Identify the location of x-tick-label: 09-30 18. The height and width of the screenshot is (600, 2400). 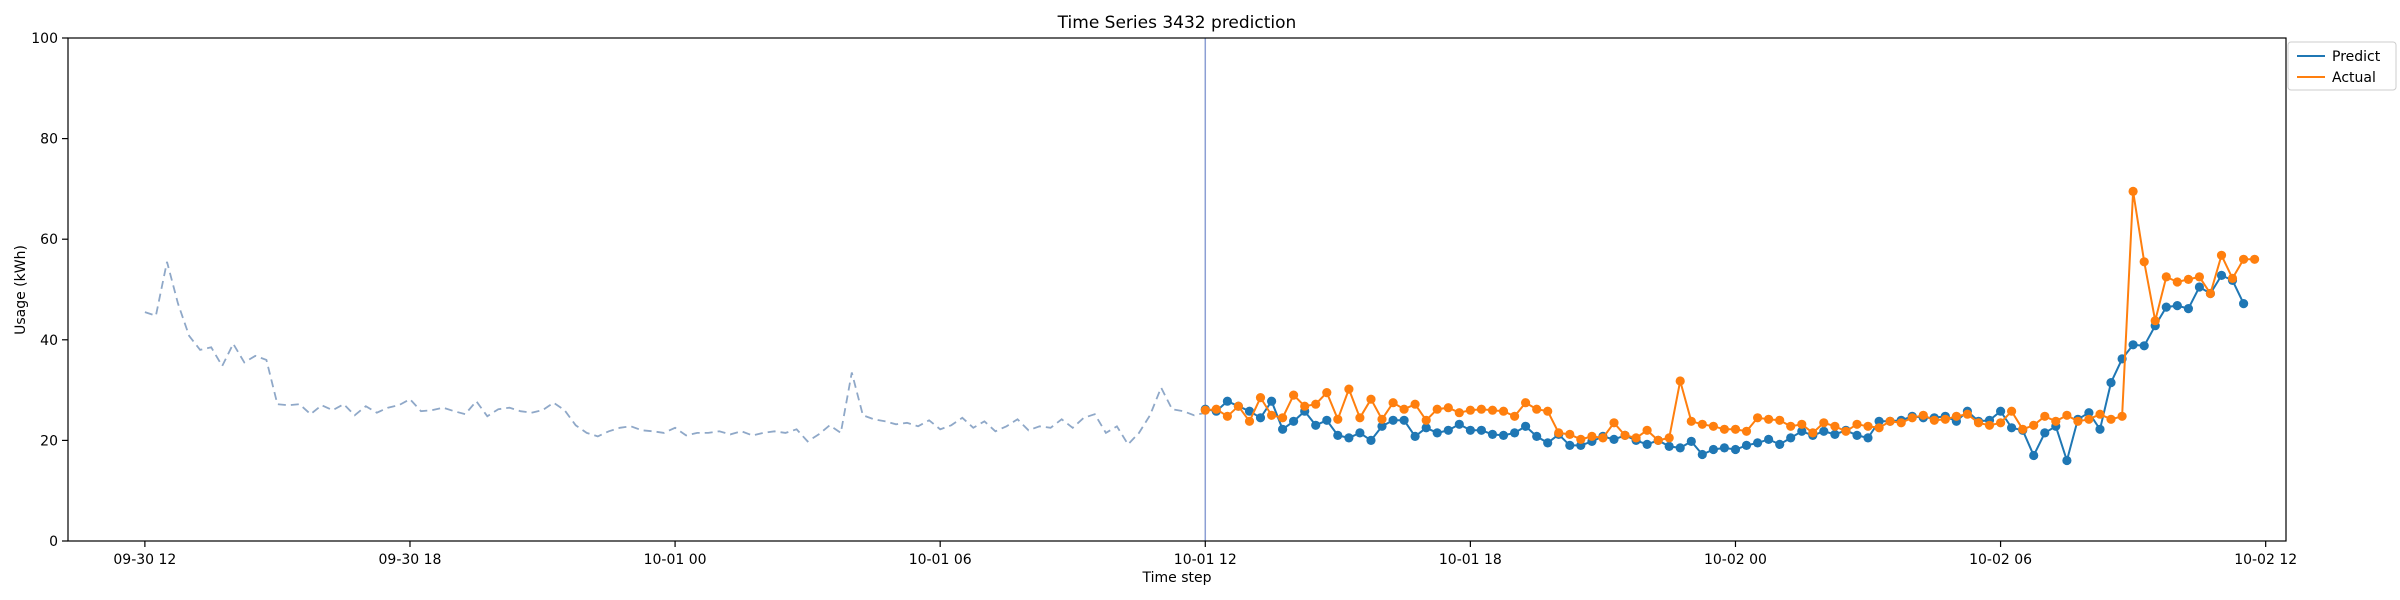
(410, 560).